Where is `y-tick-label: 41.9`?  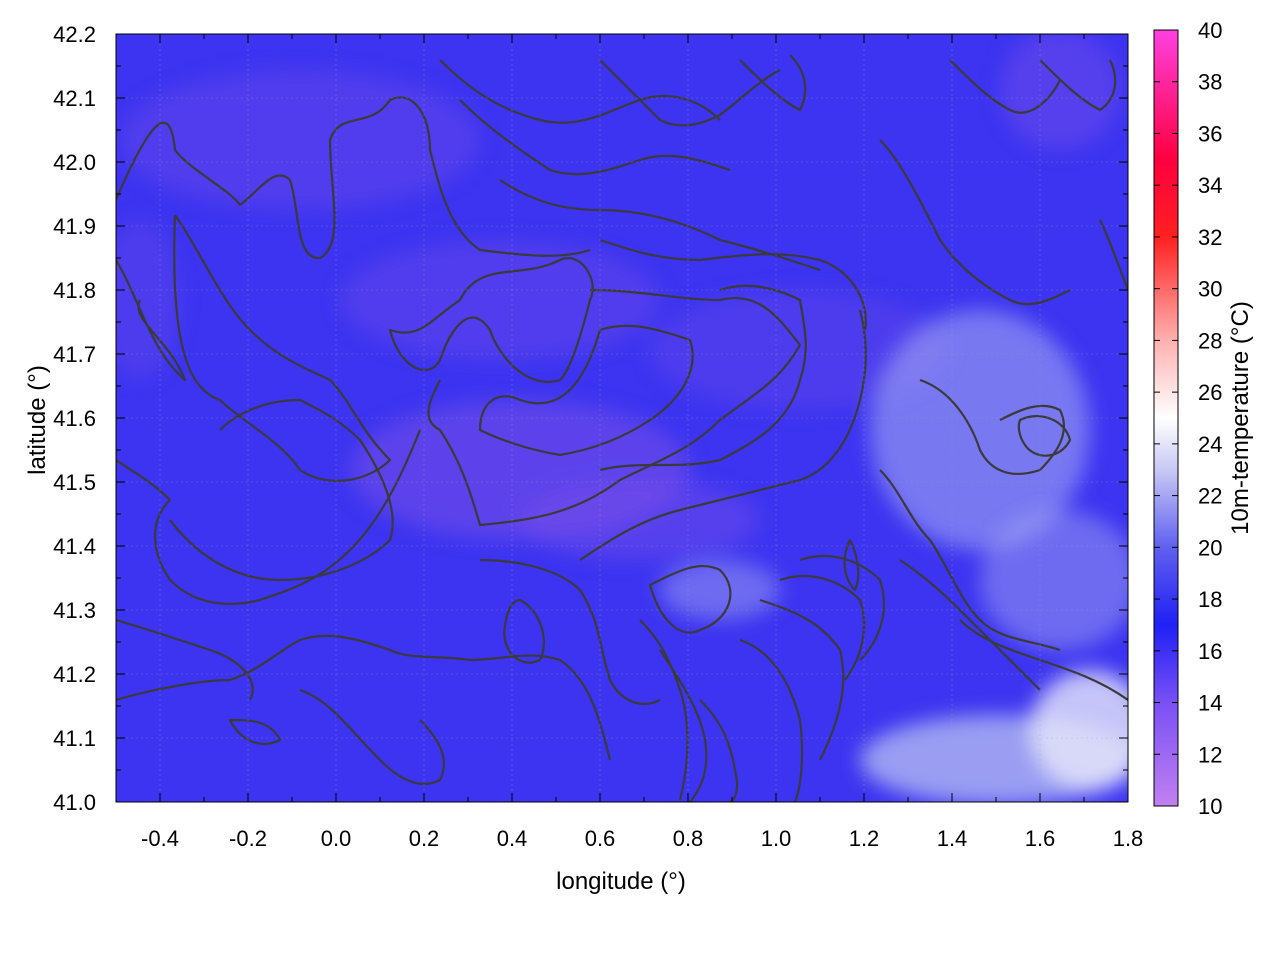
y-tick-label: 41.9 is located at coordinates (74, 226).